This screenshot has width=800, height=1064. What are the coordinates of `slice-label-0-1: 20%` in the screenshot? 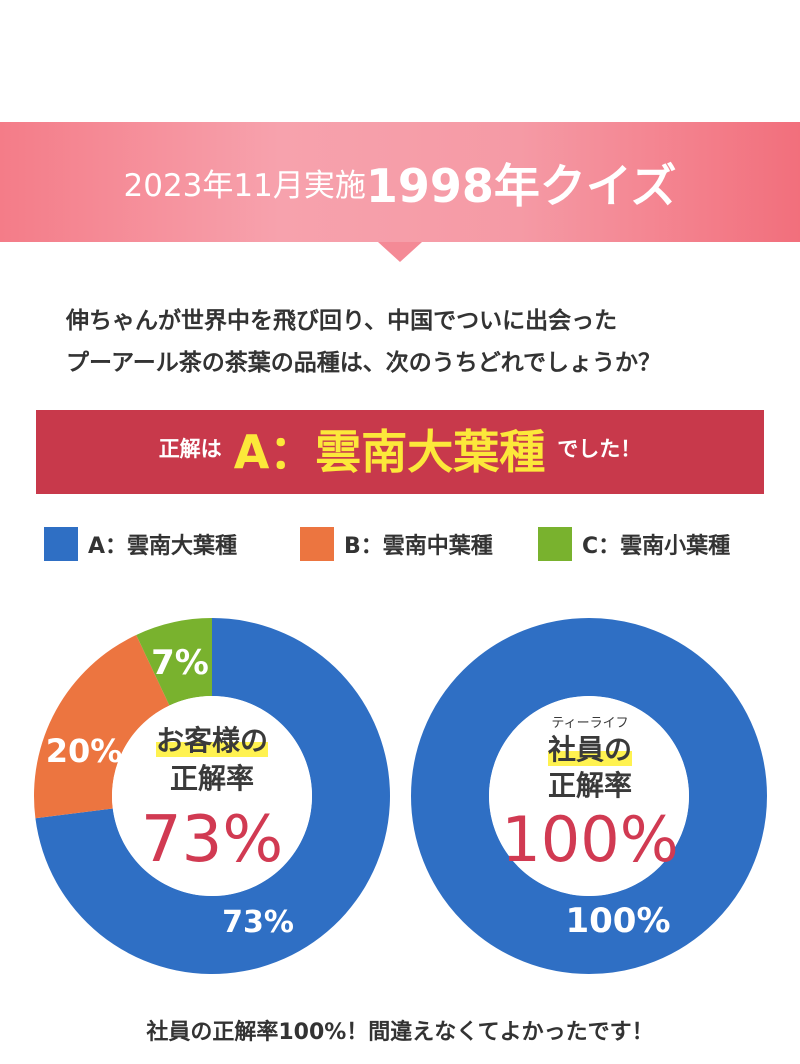 It's located at (84, 751).